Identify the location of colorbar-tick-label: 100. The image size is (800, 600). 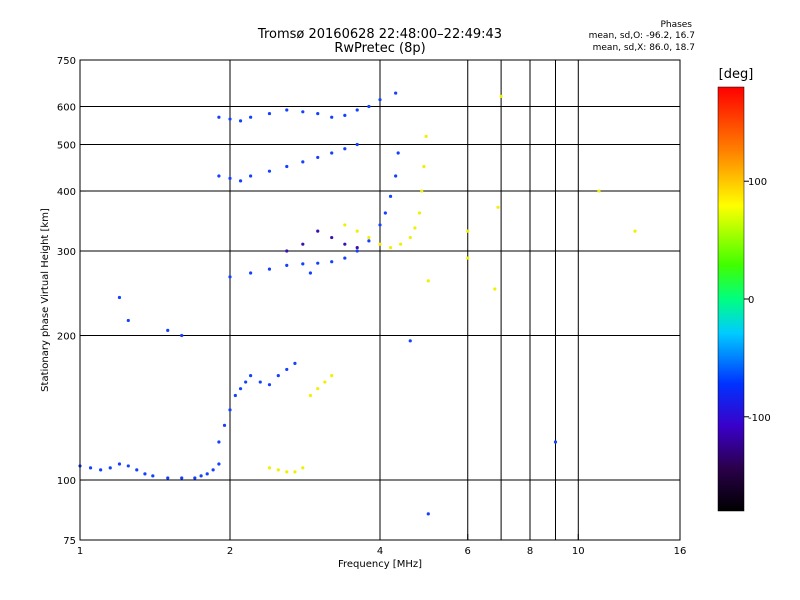
(757, 182).